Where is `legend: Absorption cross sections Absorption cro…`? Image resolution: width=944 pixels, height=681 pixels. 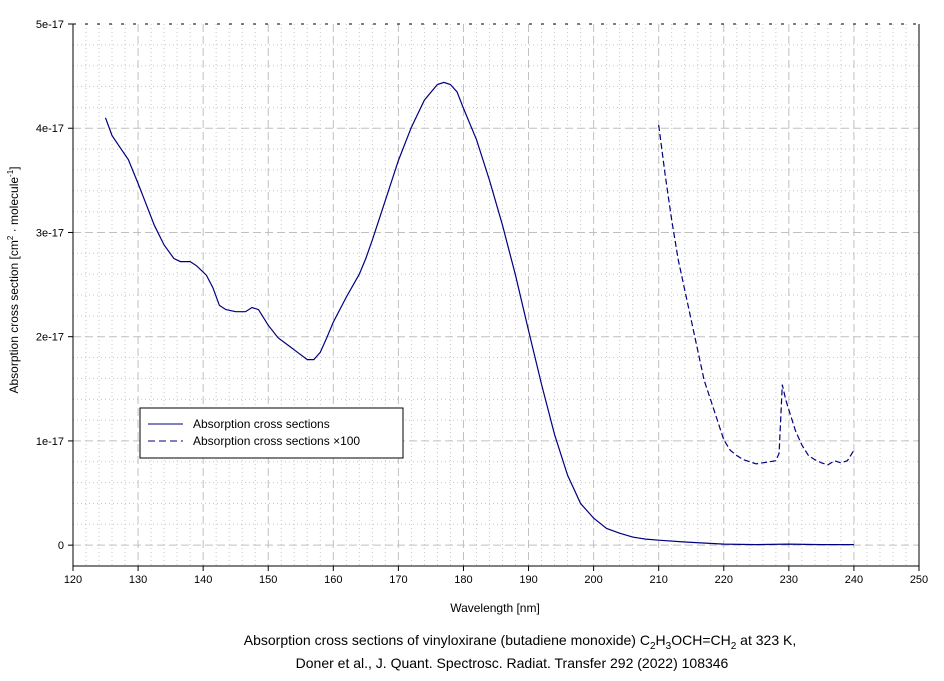
legend: Absorption cross sections Absorption cro… is located at coordinates (271, 433).